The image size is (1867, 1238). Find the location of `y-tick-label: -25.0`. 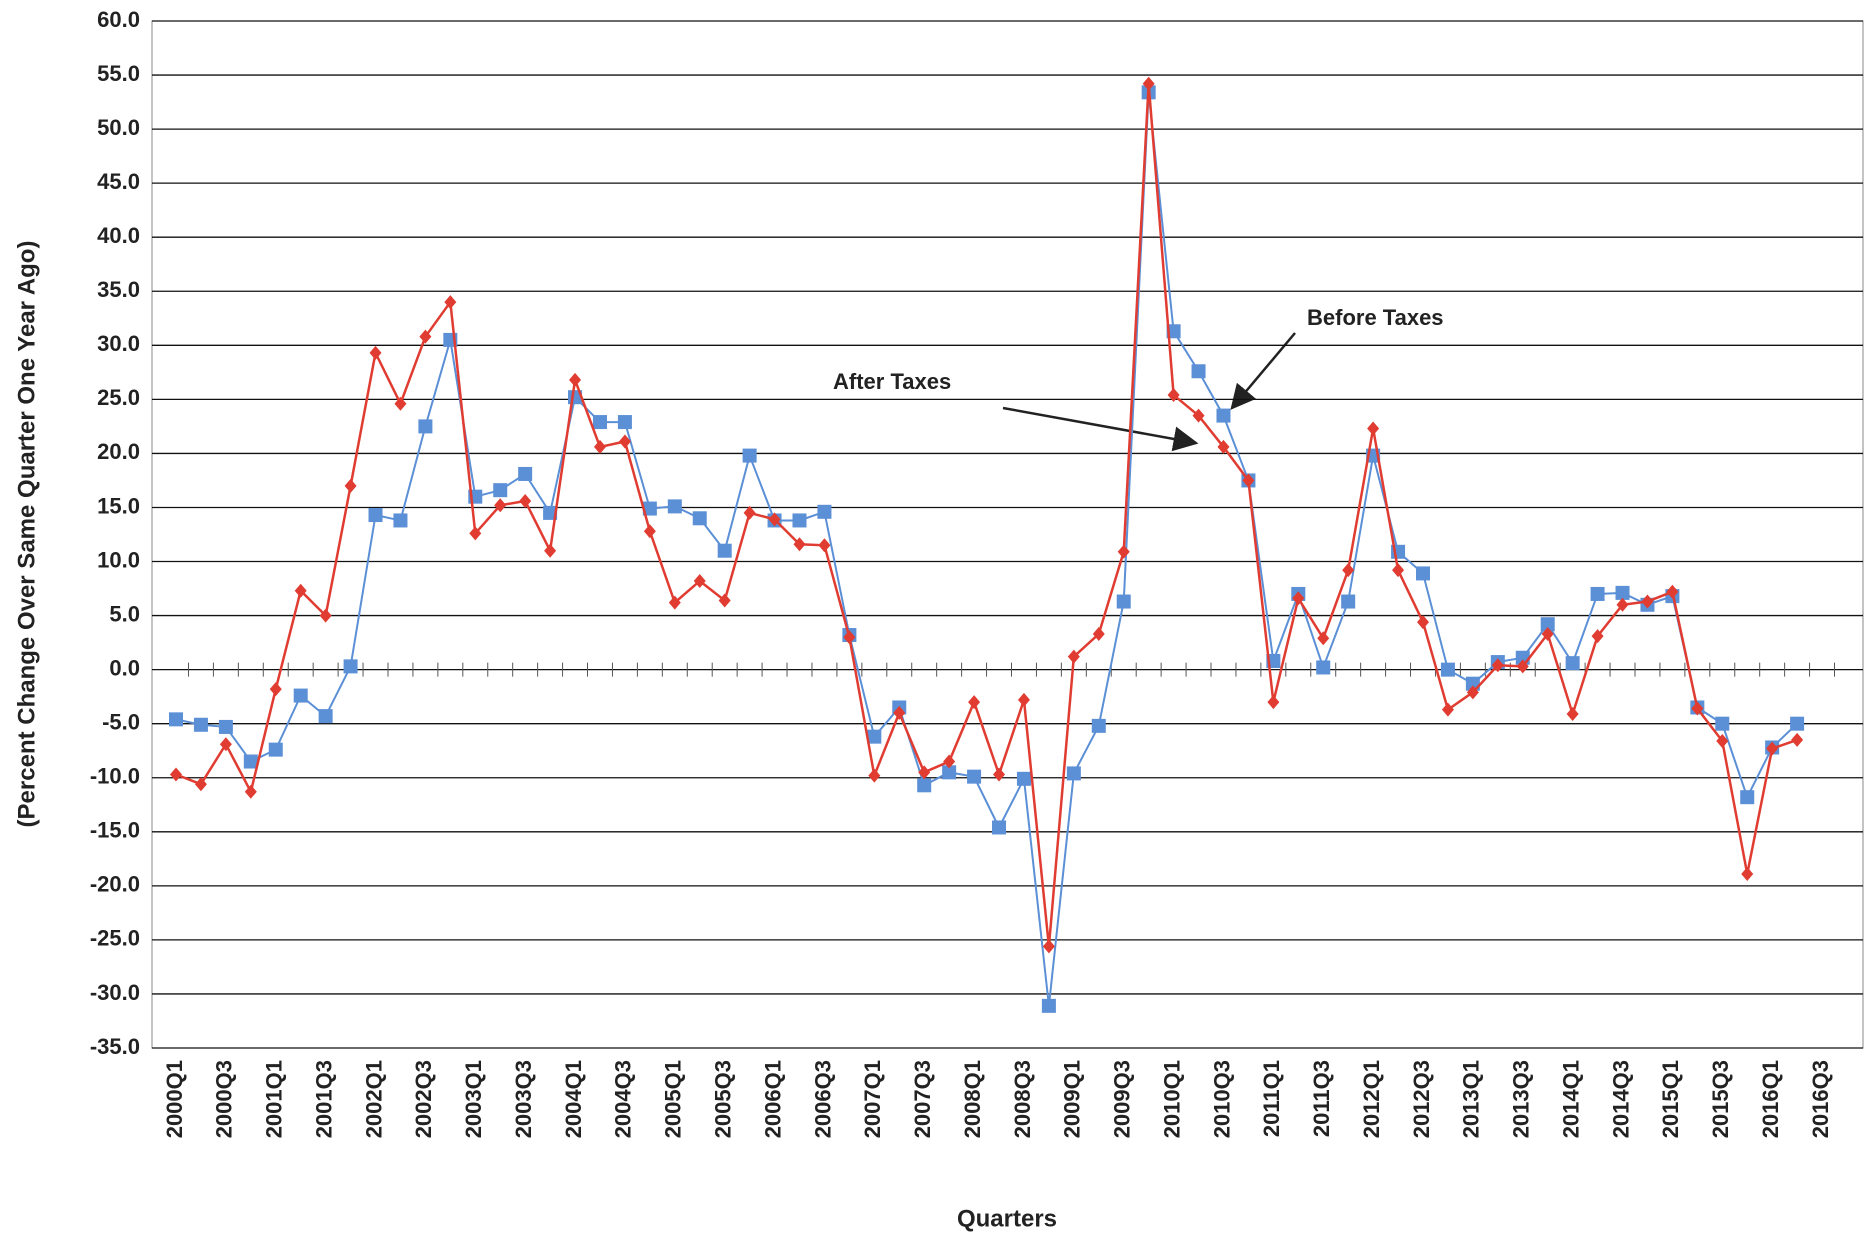

y-tick-label: -25.0 is located at coordinates (115, 938).